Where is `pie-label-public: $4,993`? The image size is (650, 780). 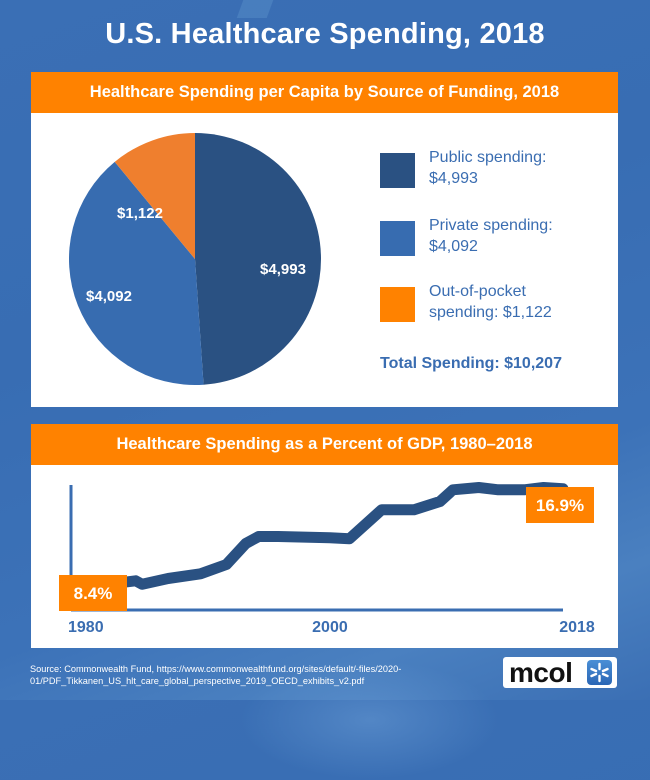 pie-label-public: $4,993 is located at coordinates (283, 269).